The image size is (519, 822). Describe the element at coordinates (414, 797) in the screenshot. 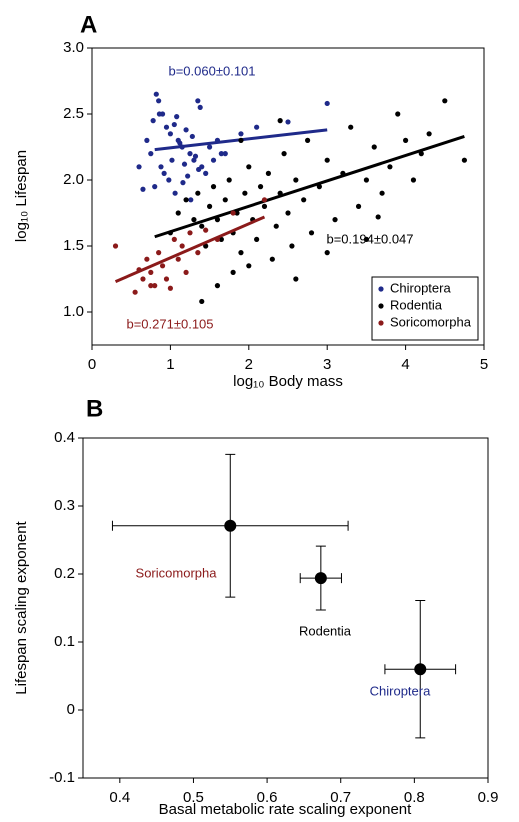

I see `x-tick-label: 0.8` at that location.